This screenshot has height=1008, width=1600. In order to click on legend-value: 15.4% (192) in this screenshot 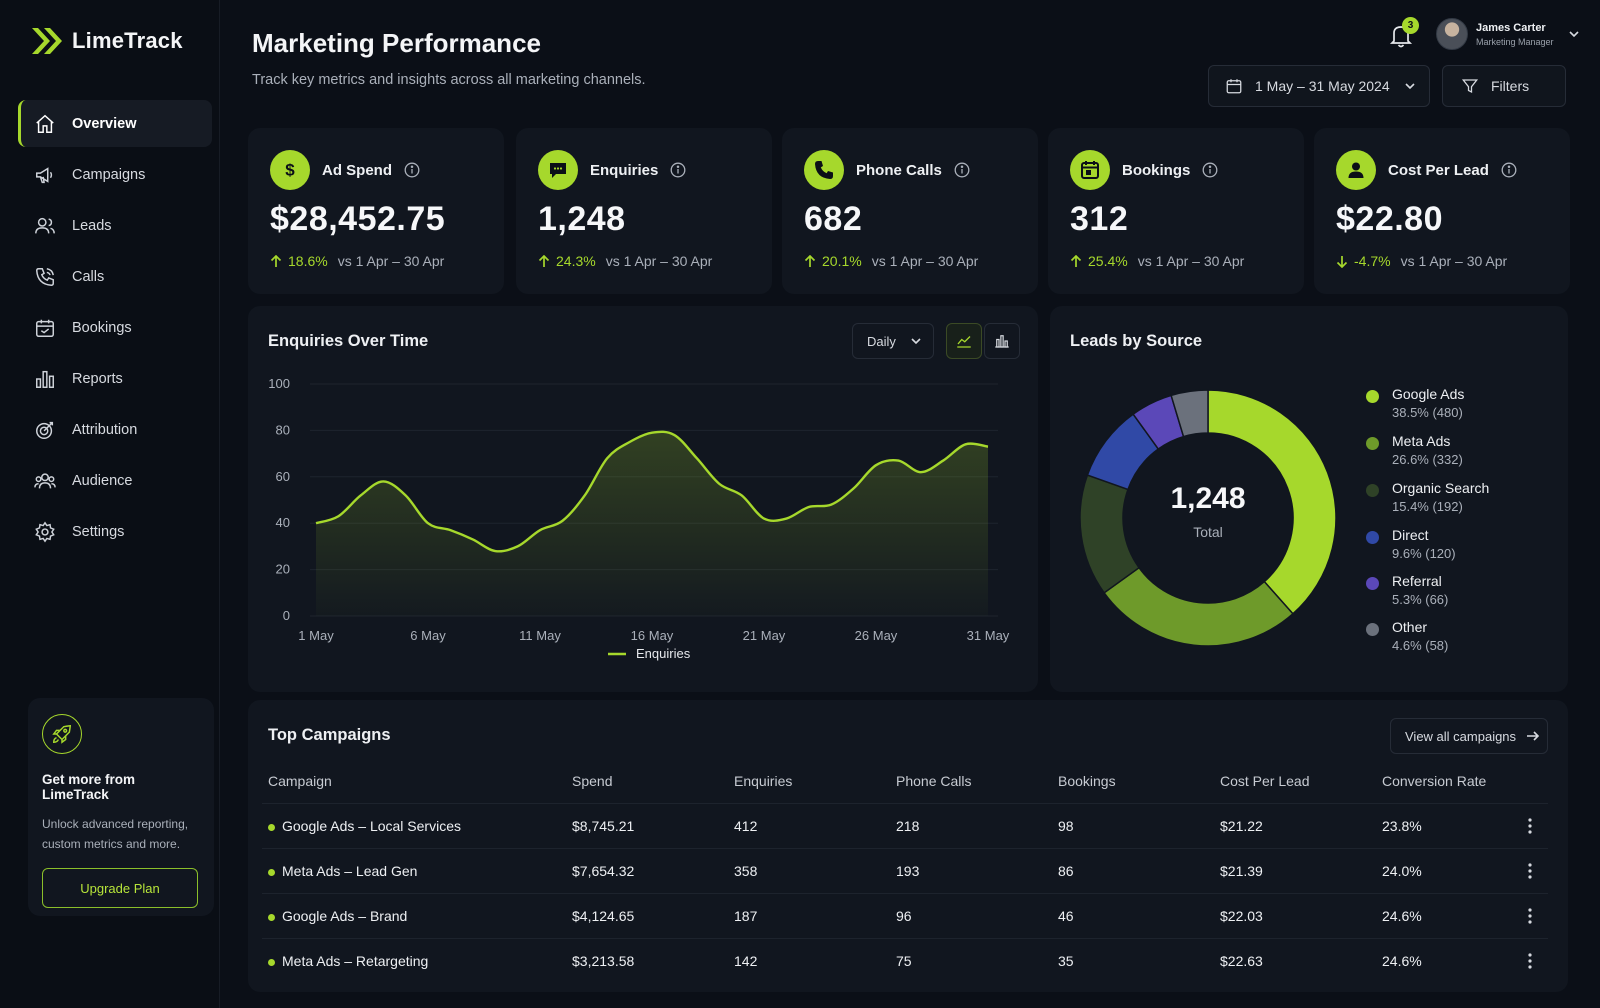, I will do `click(1427, 506)`.